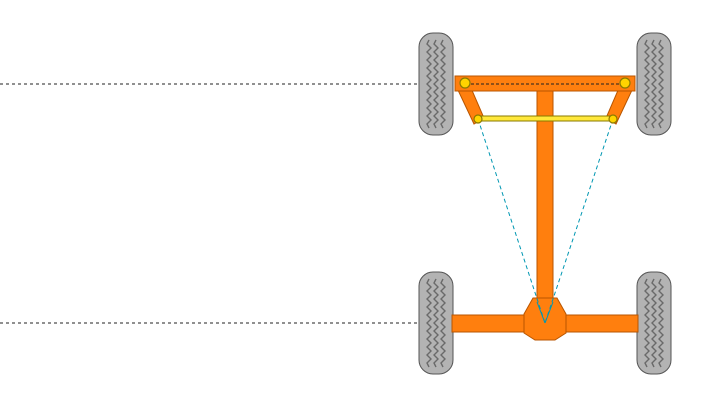  I want to click on front-axle-beam, so click(545, 83).